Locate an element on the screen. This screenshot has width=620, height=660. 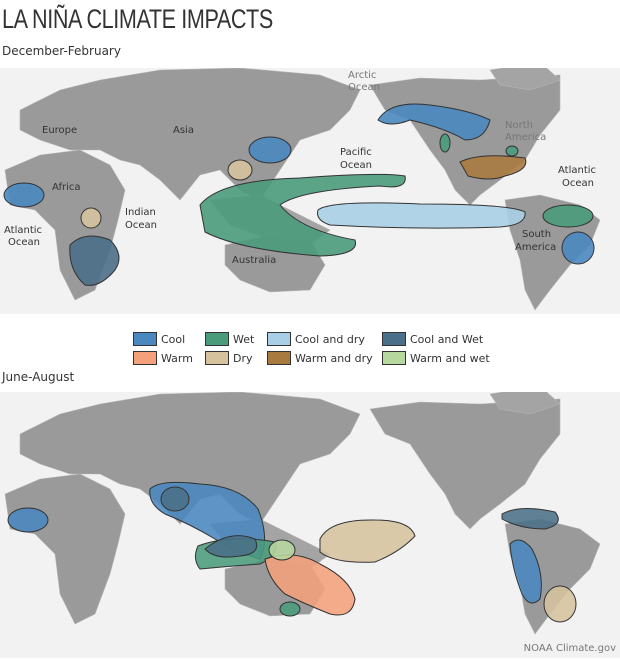
region-cool-wet-south-africa is located at coordinates (94, 260).